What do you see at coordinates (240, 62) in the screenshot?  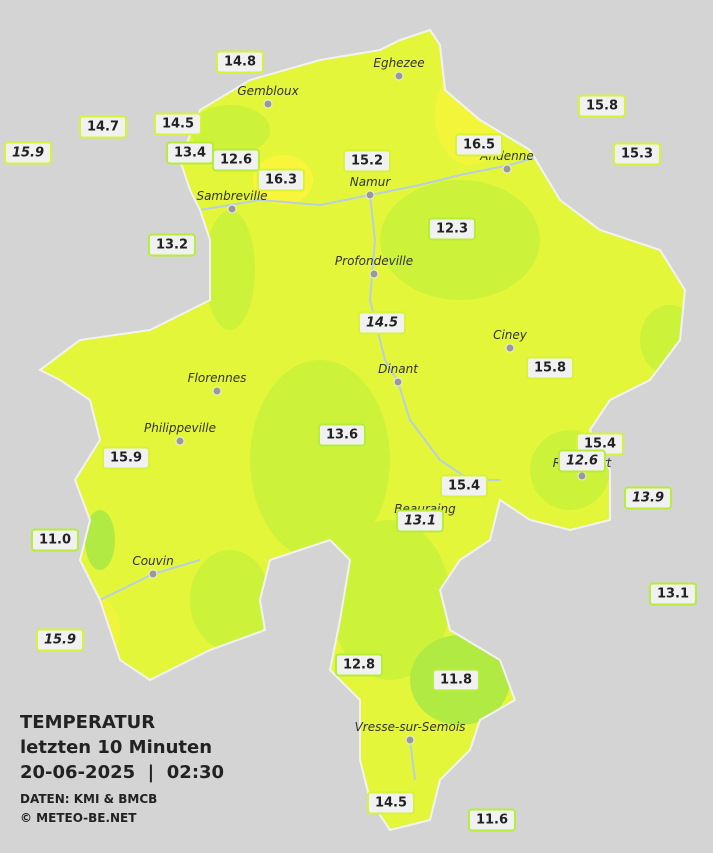 I see `station-temp: 14.8` at bounding box center [240, 62].